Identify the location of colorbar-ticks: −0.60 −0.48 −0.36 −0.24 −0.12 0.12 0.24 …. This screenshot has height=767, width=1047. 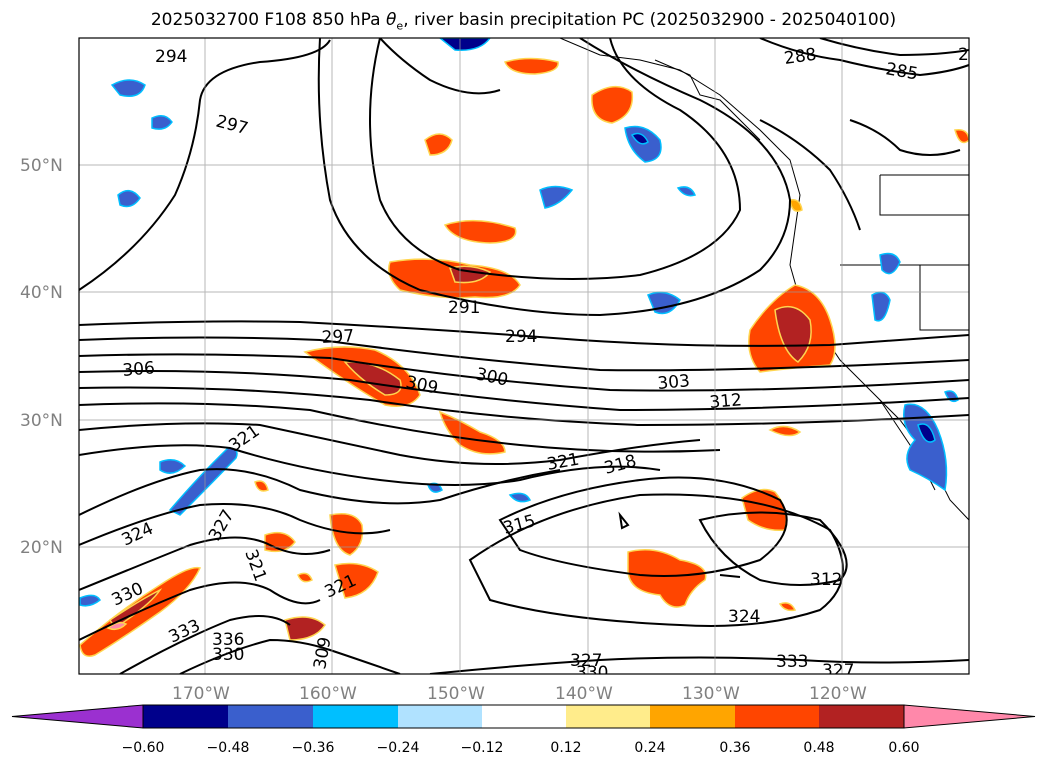
(521, 748).